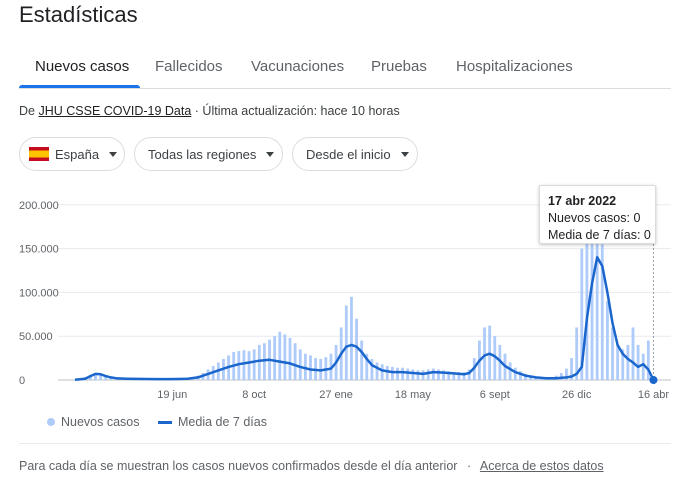 The width and height of the screenshot is (695, 488). I want to click on tooltip-average: Media de 7 días: 0, so click(599, 235).